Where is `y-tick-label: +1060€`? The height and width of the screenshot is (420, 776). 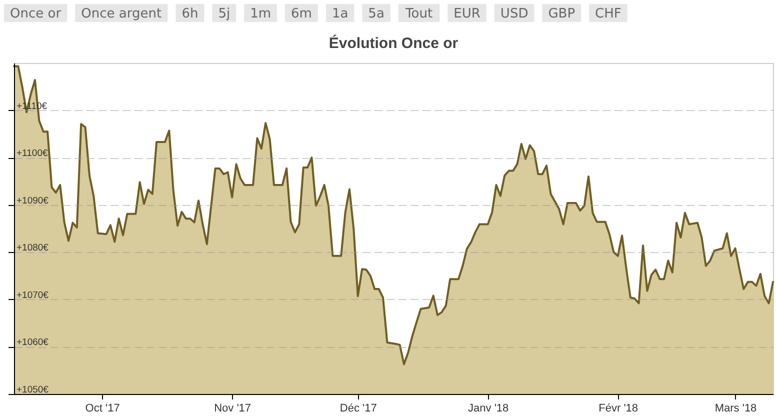
y-tick-label: +1060€ is located at coordinates (33, 342).